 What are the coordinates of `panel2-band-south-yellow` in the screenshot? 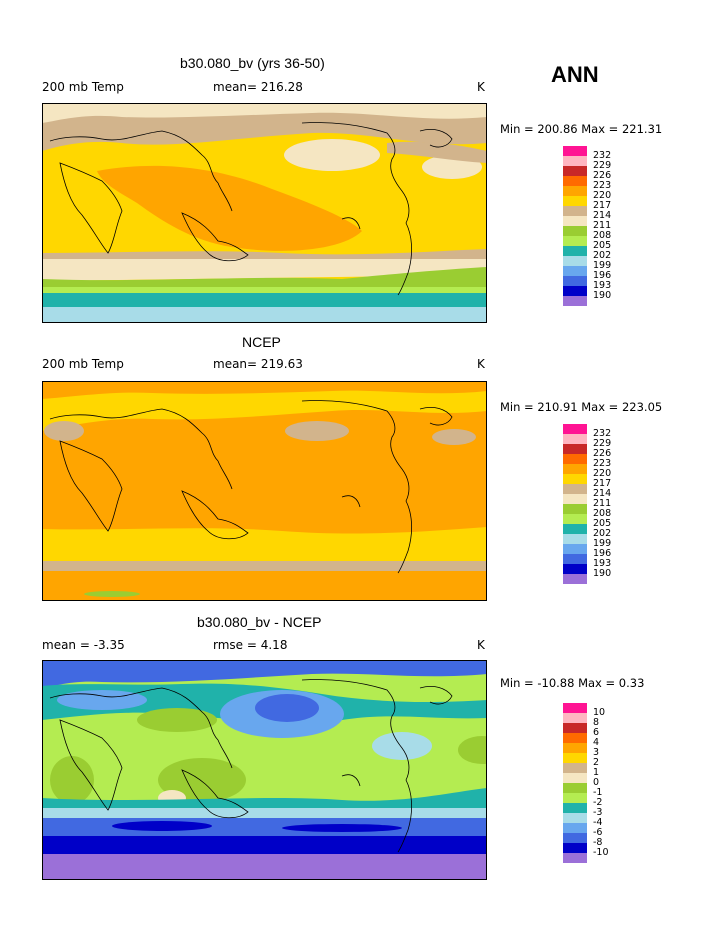 It's located at (264, 546).